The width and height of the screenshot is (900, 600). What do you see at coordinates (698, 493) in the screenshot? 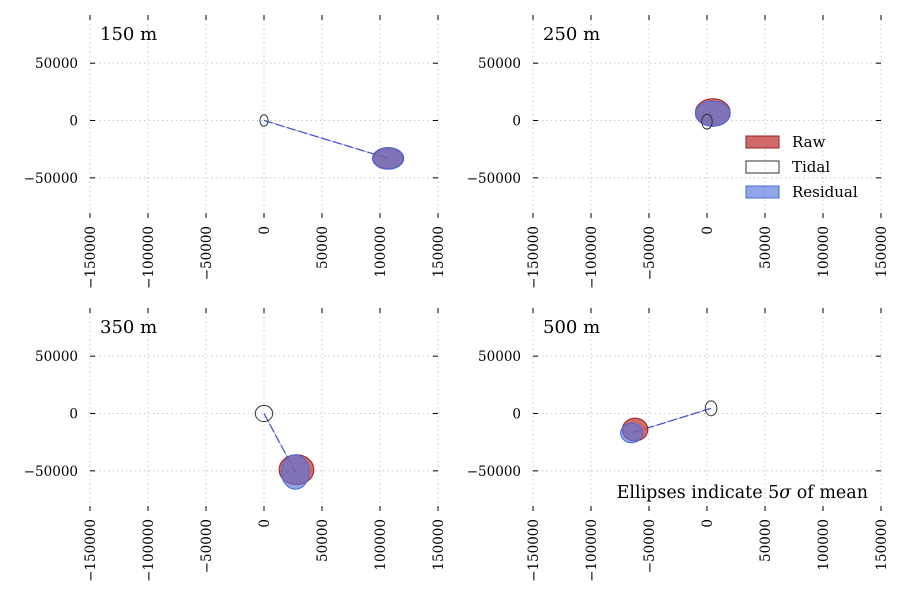
I see `annotation-part: Ellipses indicate 5` at bounding box center [698, 493].